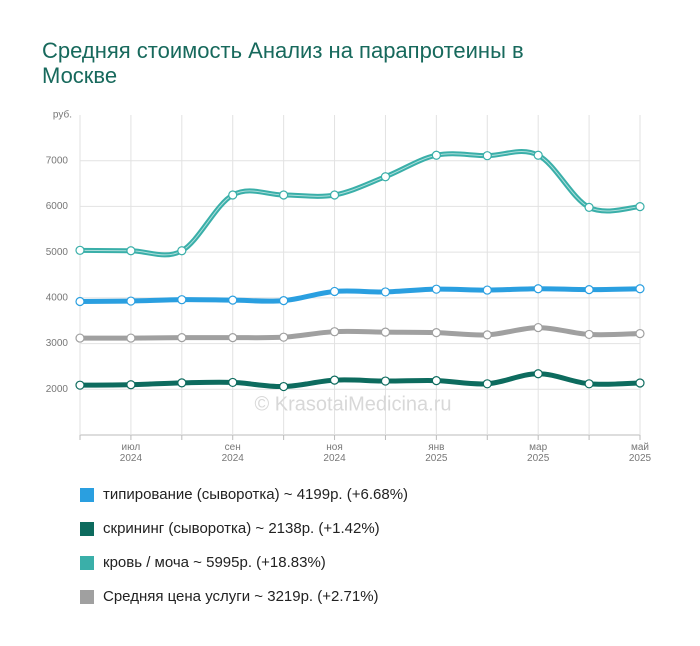 The image size is (700, 646). I want to click on y-tick-label: 7000, so click(57, 160).